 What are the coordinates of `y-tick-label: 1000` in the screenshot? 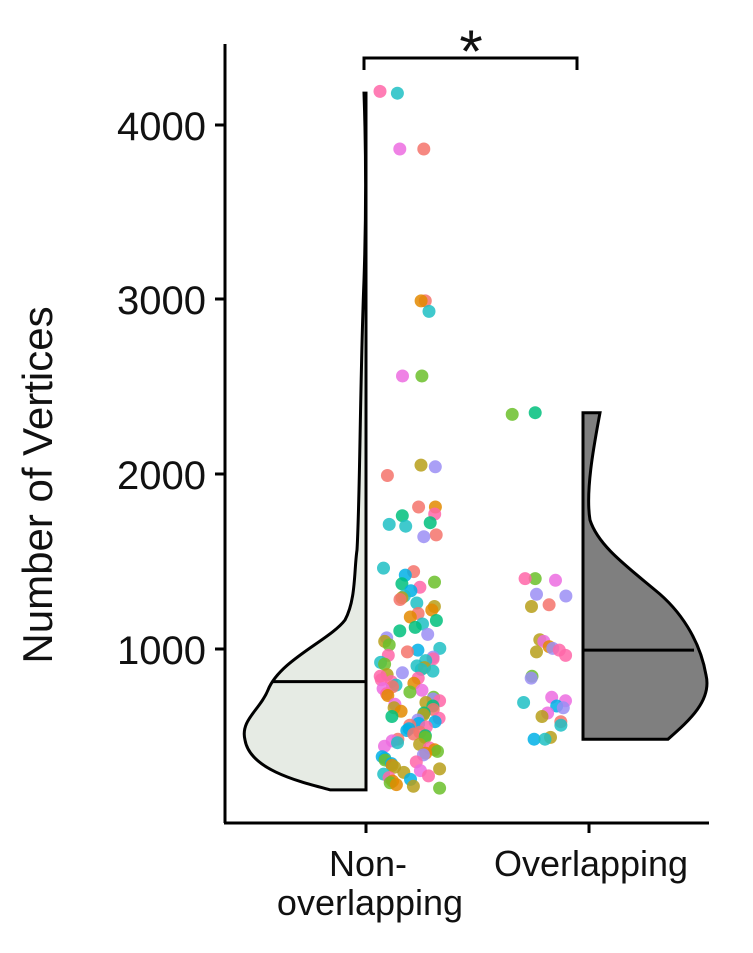 It's located at (161, 651).